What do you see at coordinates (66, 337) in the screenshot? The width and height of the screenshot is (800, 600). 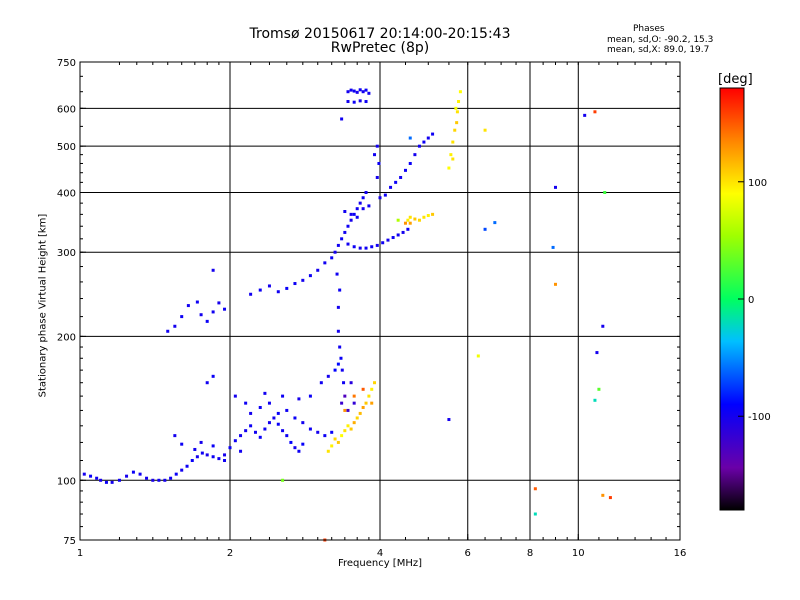 I see `y-tick-label: 200` at bounding box center [66, 337].